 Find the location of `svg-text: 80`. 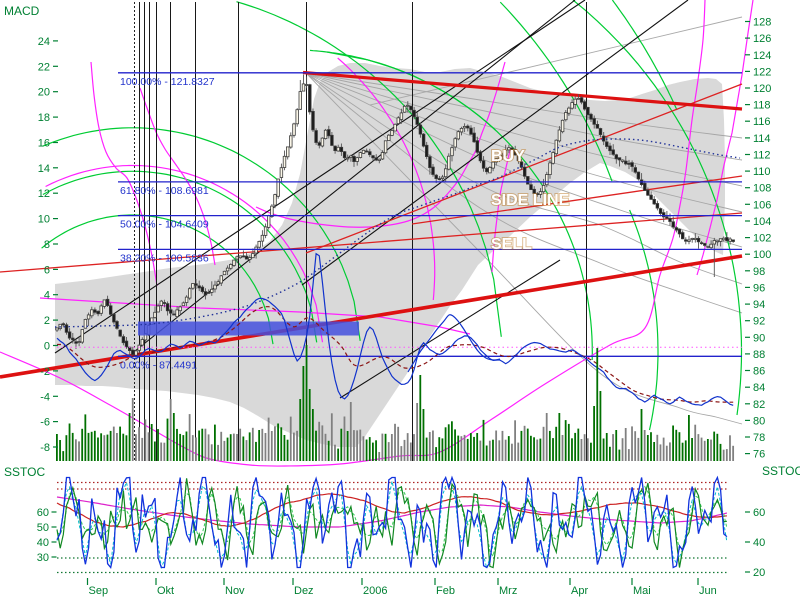

svg-text: 80 is located at coordinates (759, 421).